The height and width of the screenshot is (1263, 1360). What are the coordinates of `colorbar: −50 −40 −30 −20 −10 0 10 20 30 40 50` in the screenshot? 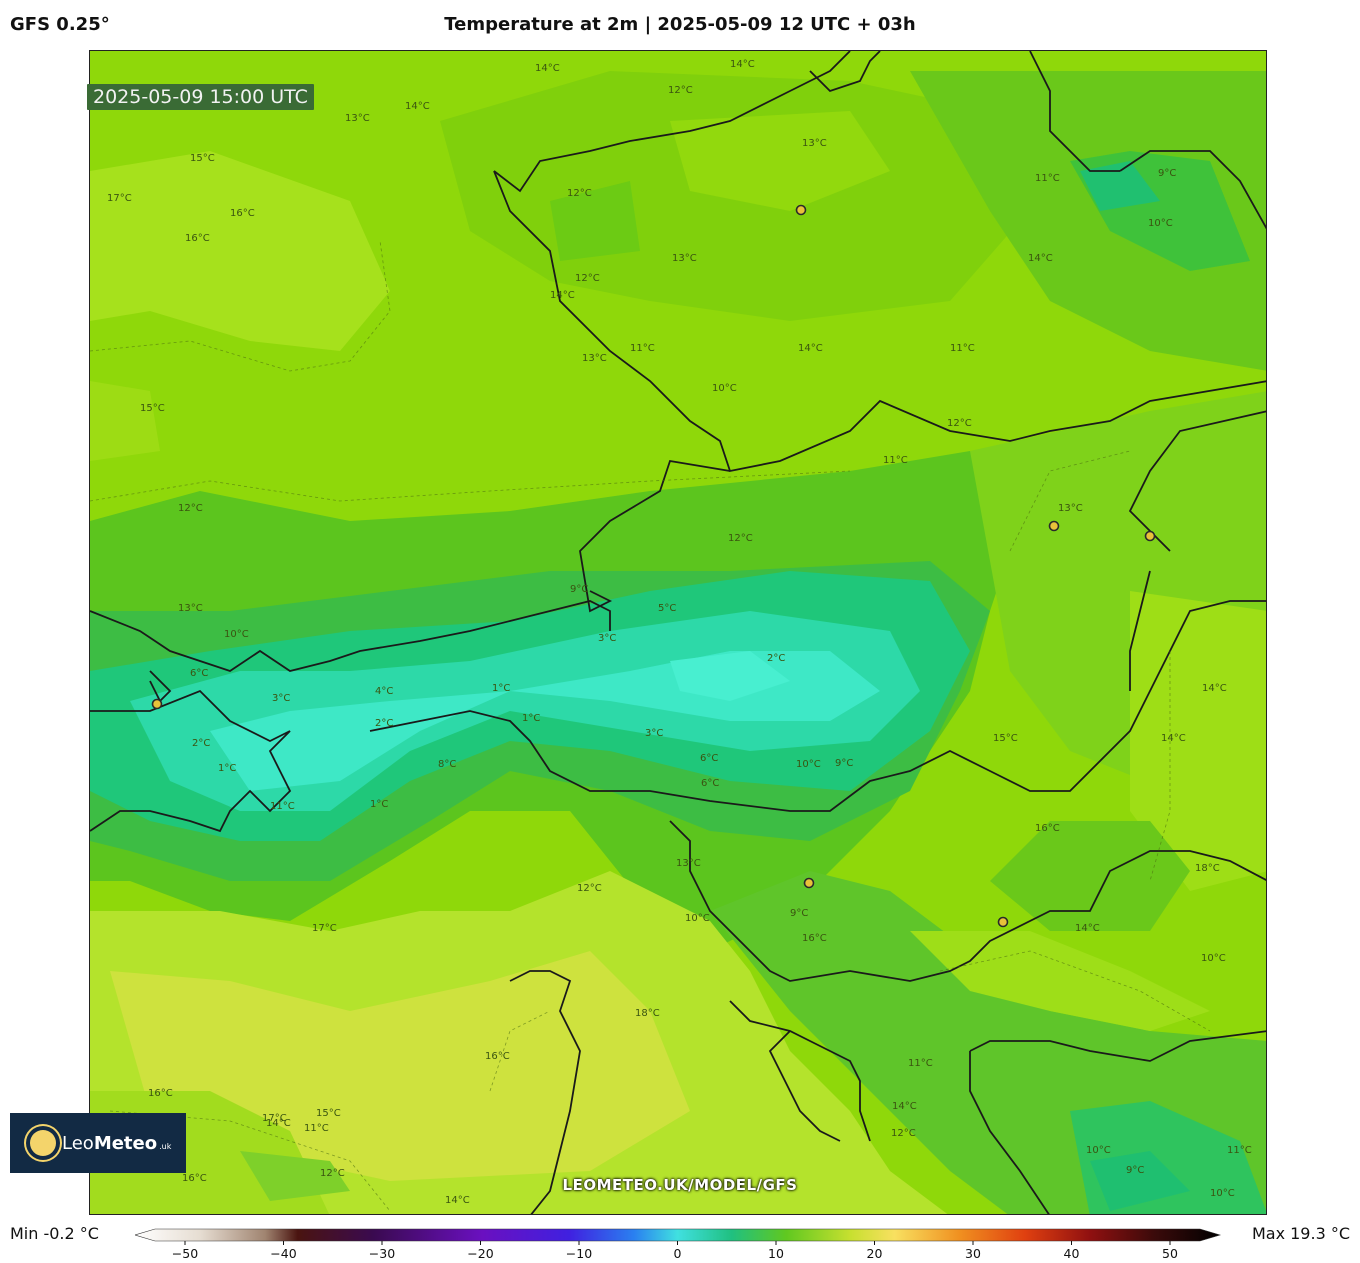 It's located at (678, 1244).